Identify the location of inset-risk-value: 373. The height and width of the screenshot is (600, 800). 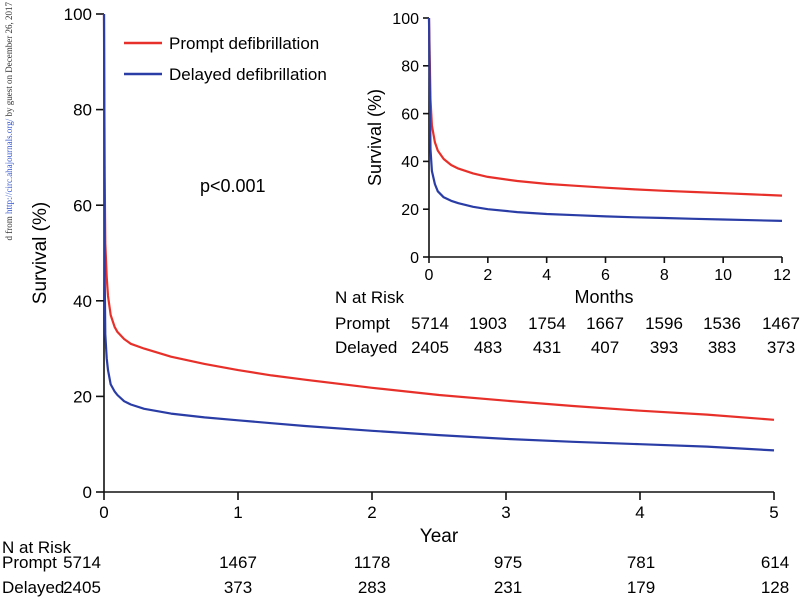
(781, 347).